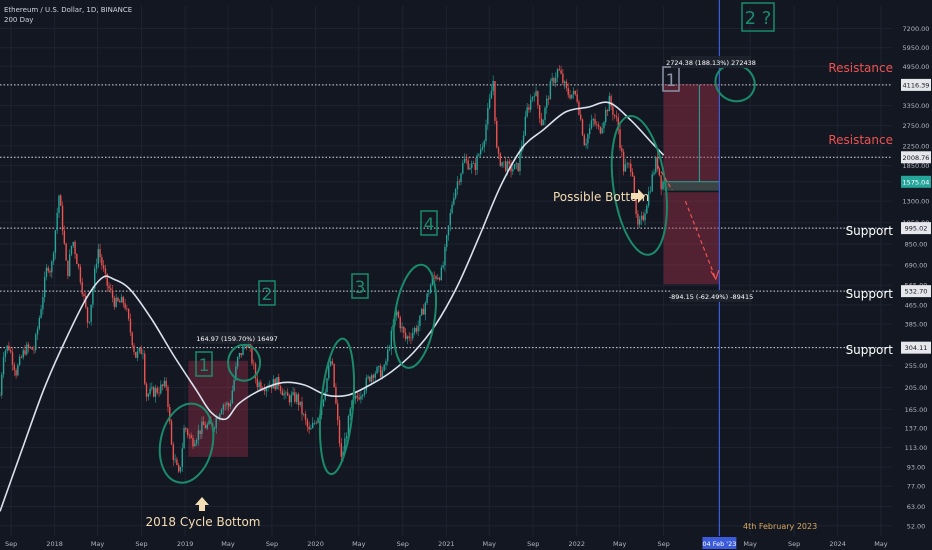 The height and width of the screenshot is (550, 932). What do you see at coordinates (237, 339) in the screenshot?
I see `measure-2019-text: 164.97 (159.70%) 16497` at bounding box center [237, 339].